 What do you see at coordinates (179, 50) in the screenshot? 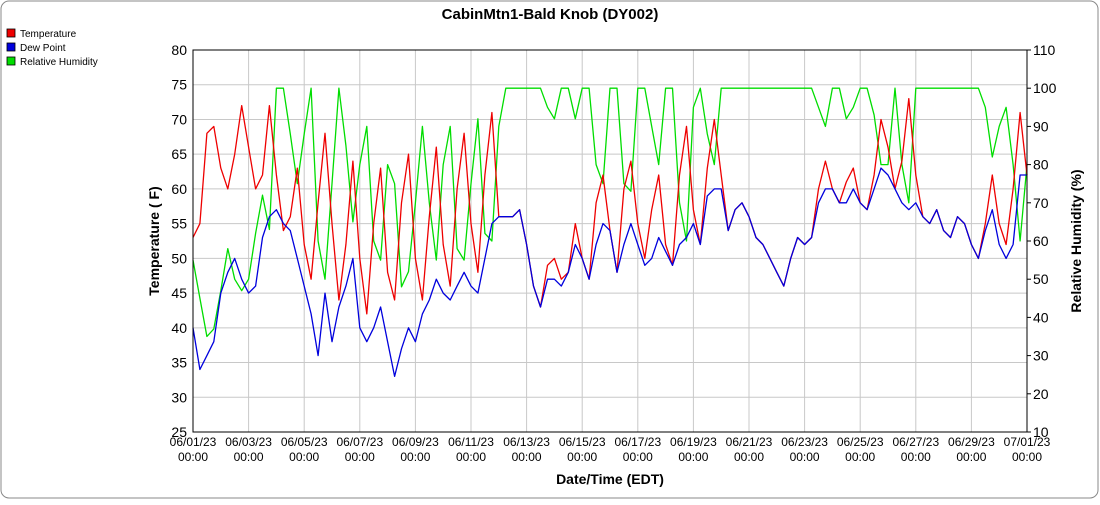
I see `y-tick-label: 80` at bounding box center [179, 50].